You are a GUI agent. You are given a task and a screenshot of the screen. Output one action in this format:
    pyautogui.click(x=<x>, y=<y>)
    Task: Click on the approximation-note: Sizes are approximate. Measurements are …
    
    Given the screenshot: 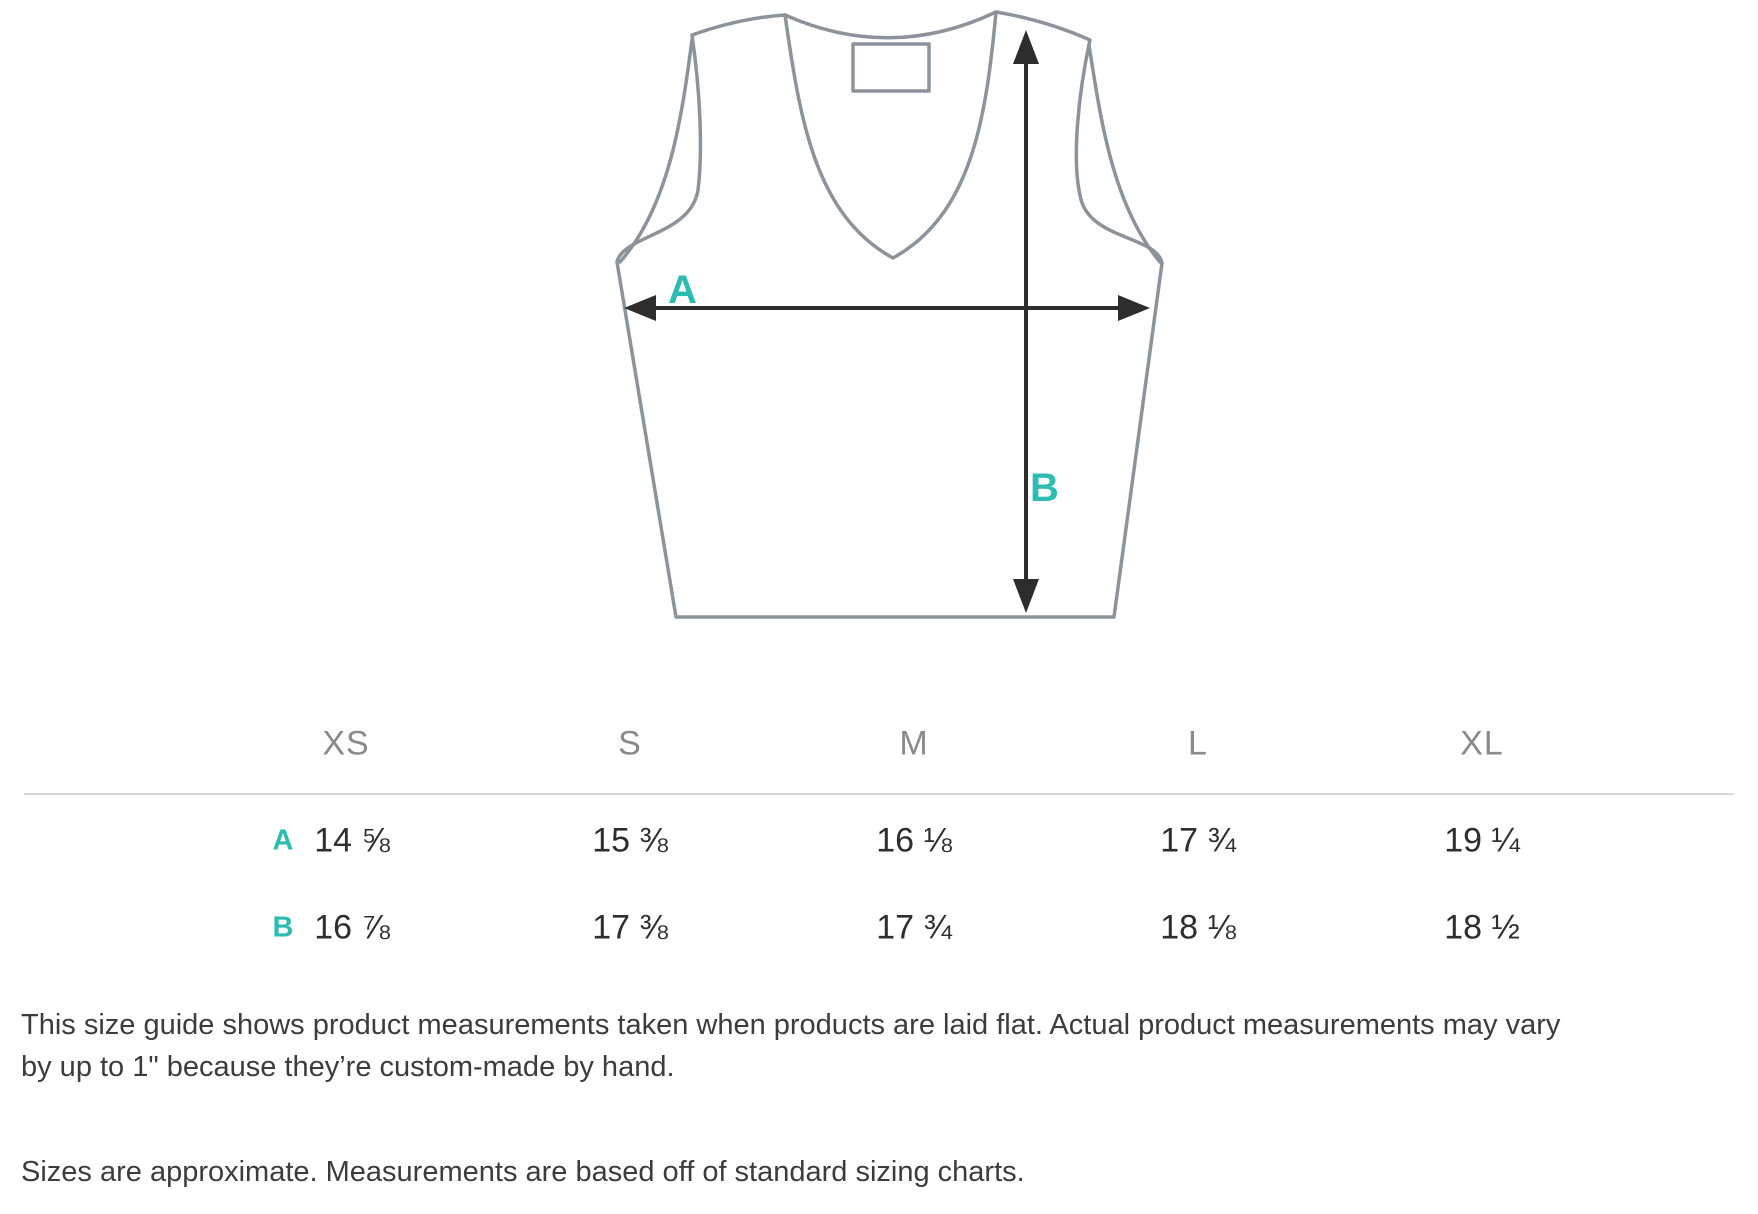 What is the action you would take?
    pyautogui.click(x=523, y=1172)
    